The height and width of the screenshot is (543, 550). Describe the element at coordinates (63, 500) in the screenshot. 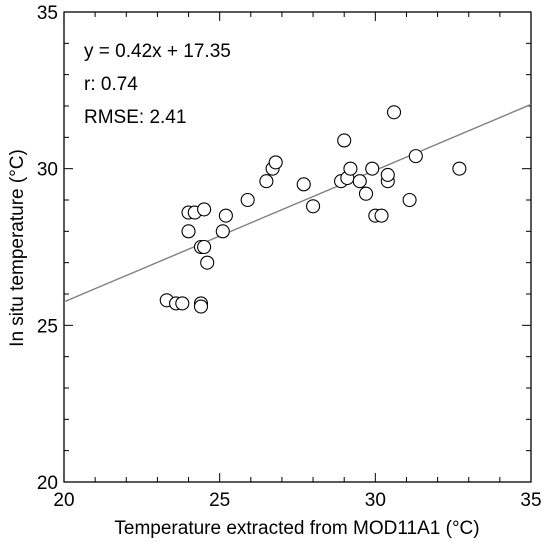

I see `x-tick-label: 20` at that location.